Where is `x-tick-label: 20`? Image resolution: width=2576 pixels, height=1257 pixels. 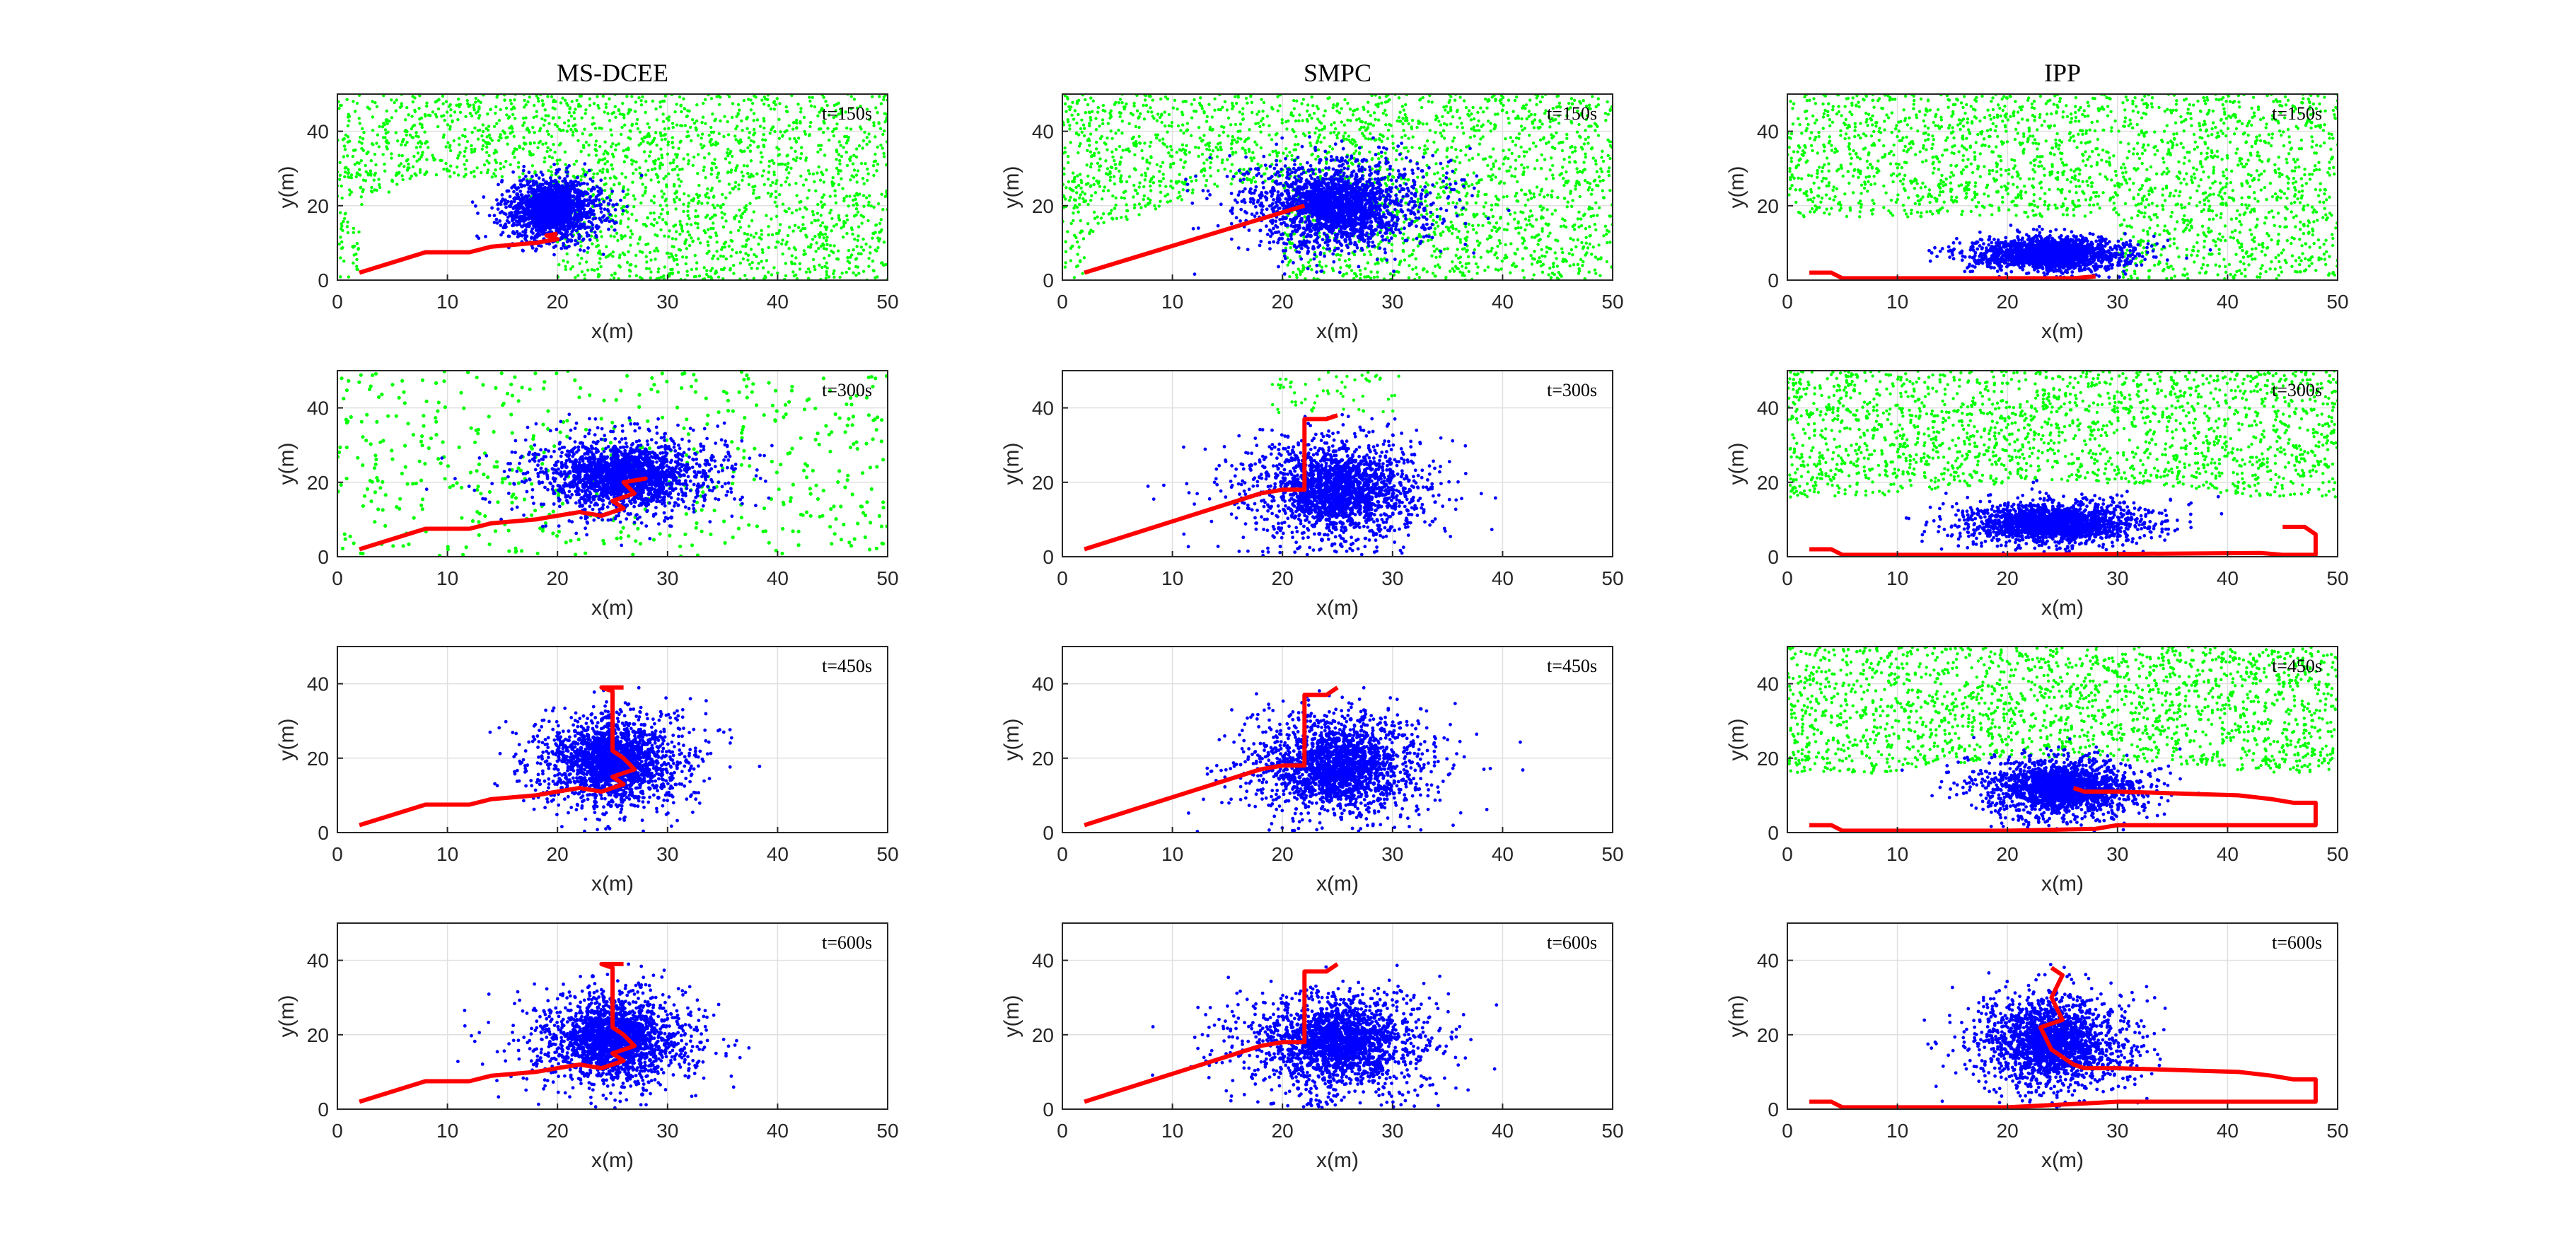
x-tick-label: 20 is located at coordinates (558, 302).